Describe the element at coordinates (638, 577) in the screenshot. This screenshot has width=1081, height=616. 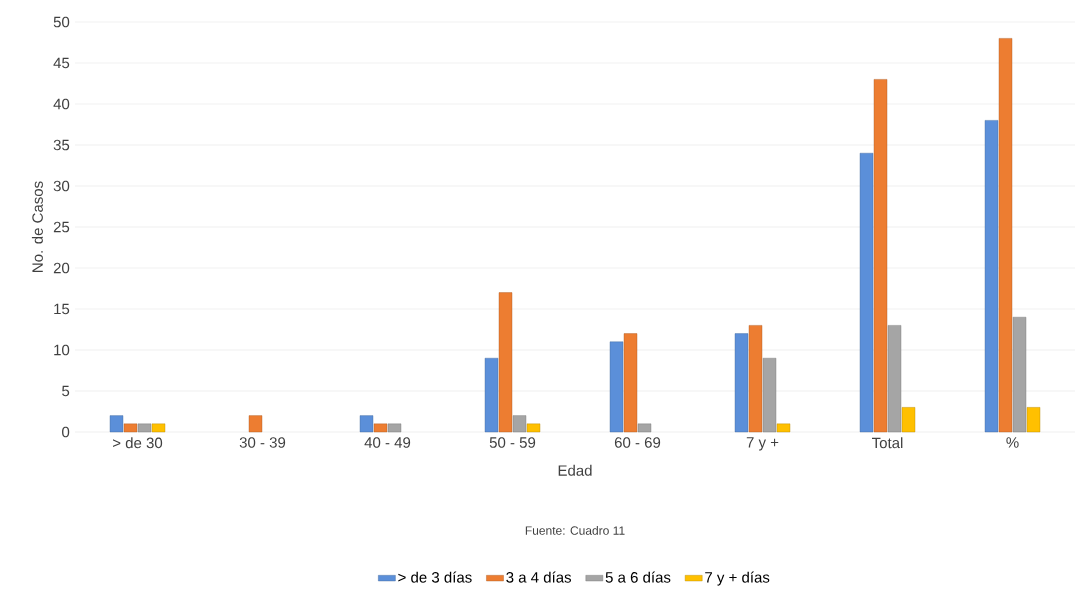
I see `legend-label: 5 a 6 días` at that location.